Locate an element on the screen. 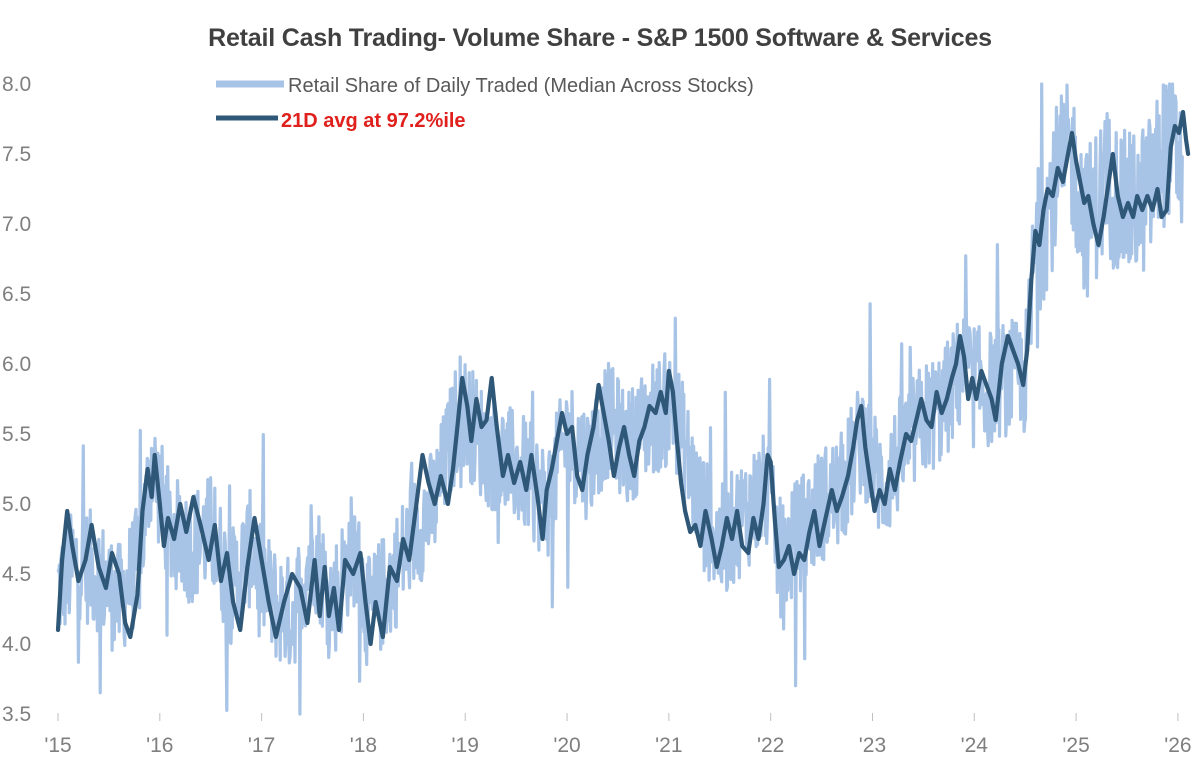 Image resolution: width=1200 pixels, height=764 pixels. x-tick-label: '18 is located at coordinates (363, 745).